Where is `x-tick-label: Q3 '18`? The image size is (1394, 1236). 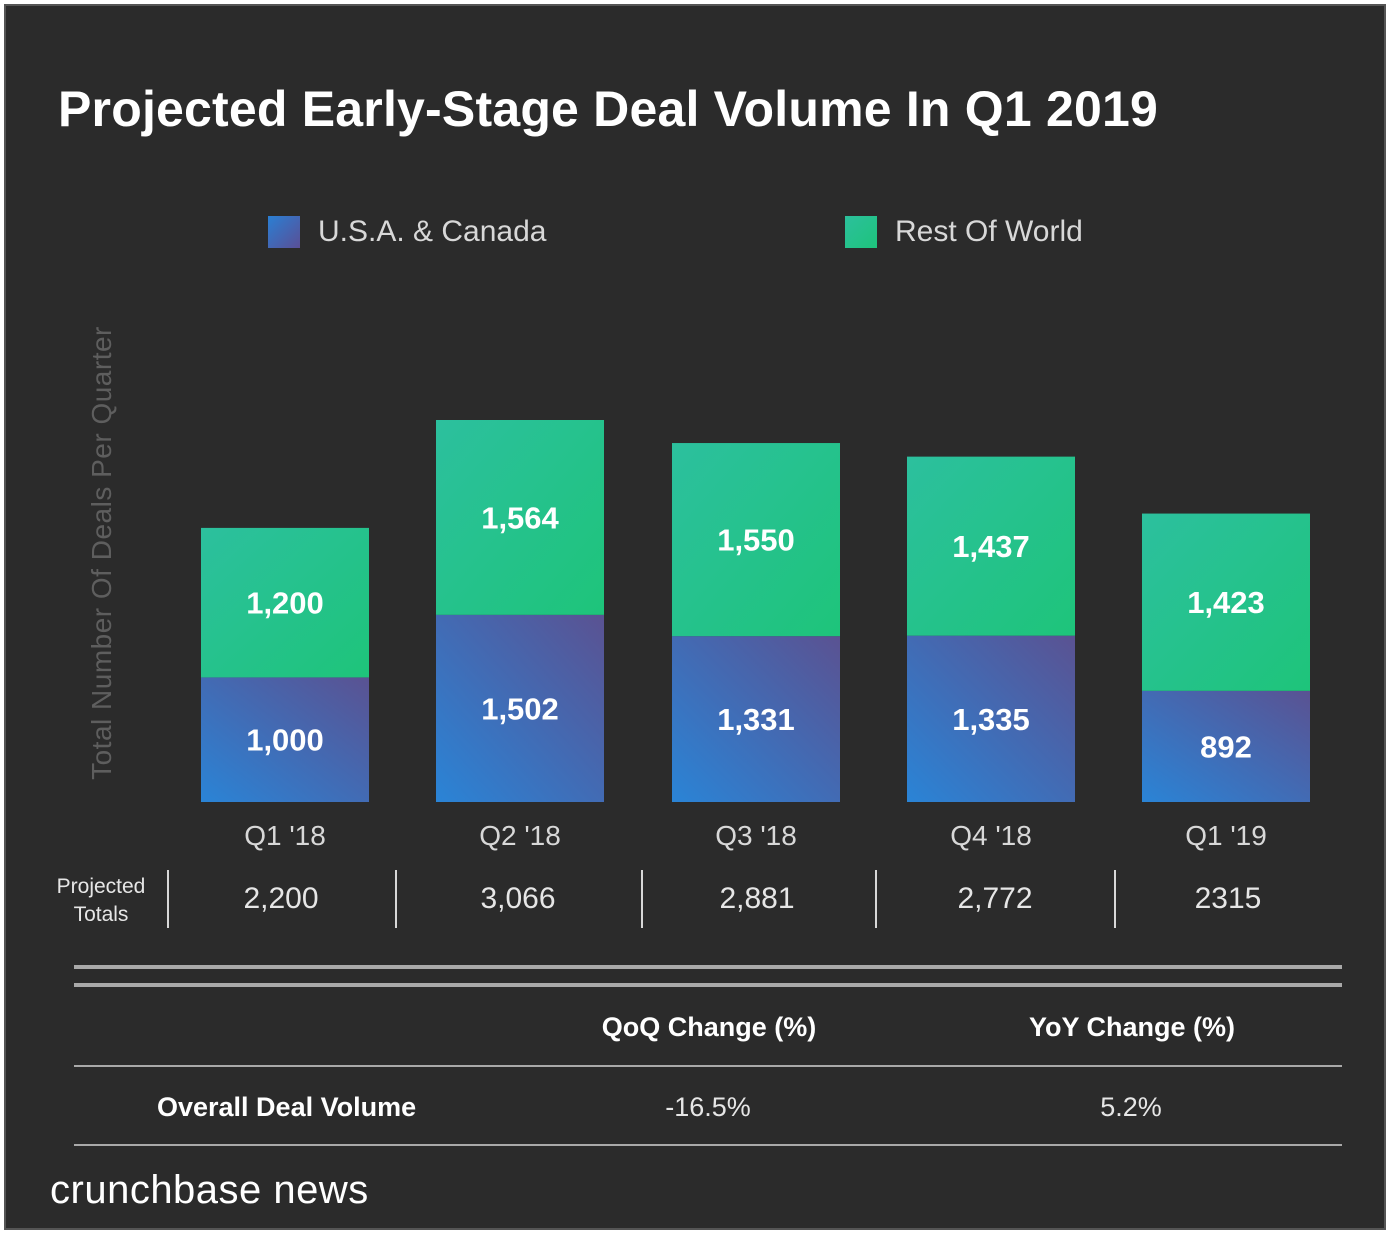 x-tick-label: Q3 '18 is located at coordinates (756, 835).